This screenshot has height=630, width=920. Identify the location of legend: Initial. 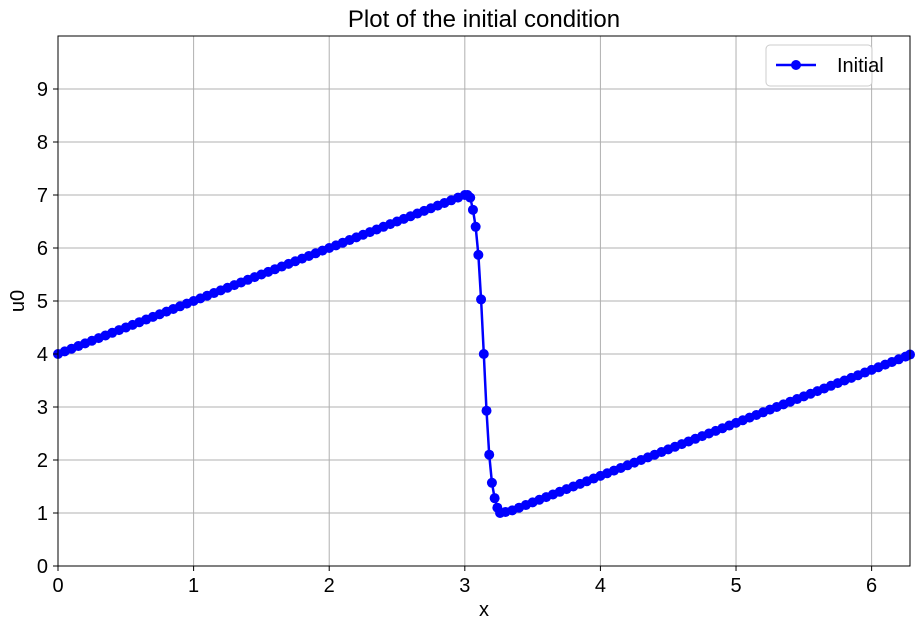
(824, 65).